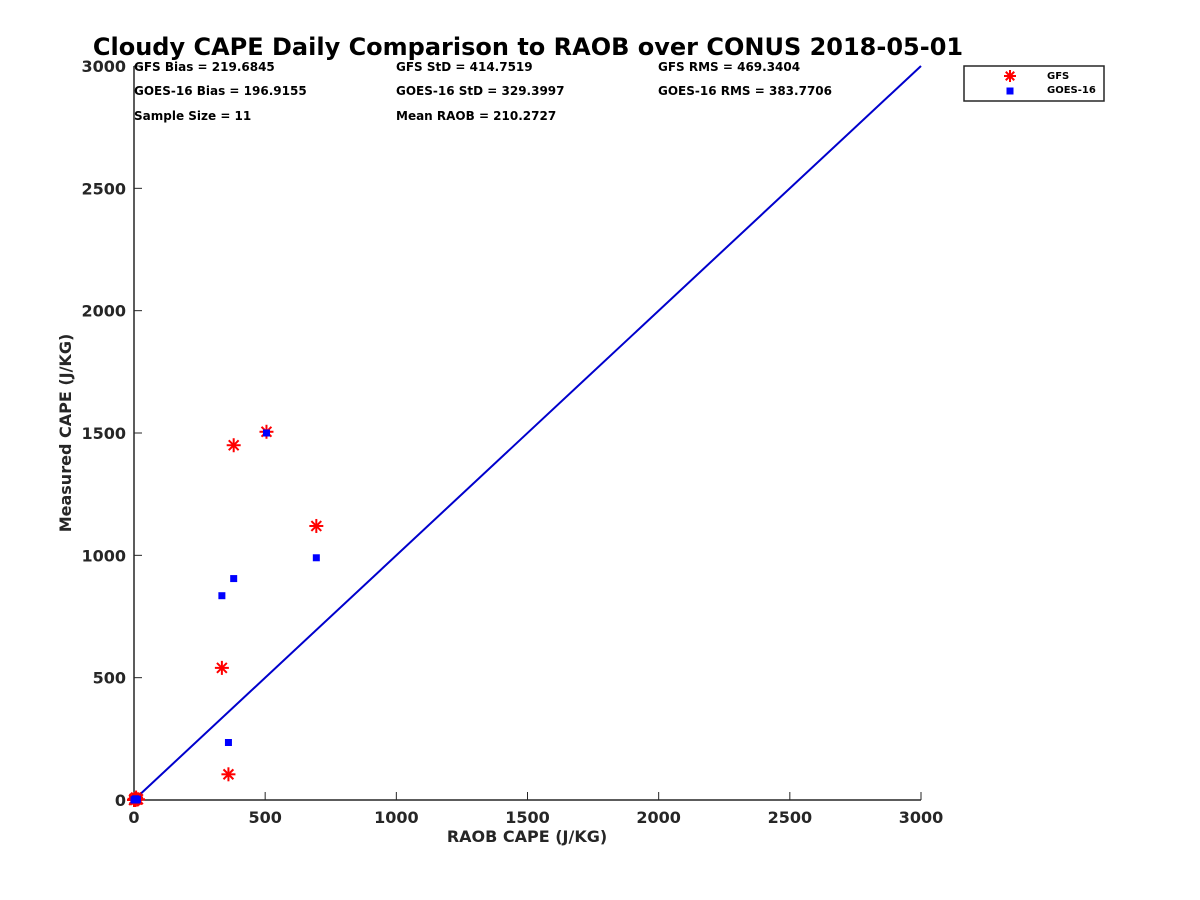  I want to click on y-axis-label: Measured CAPE (J/KG), so click(65, 433).